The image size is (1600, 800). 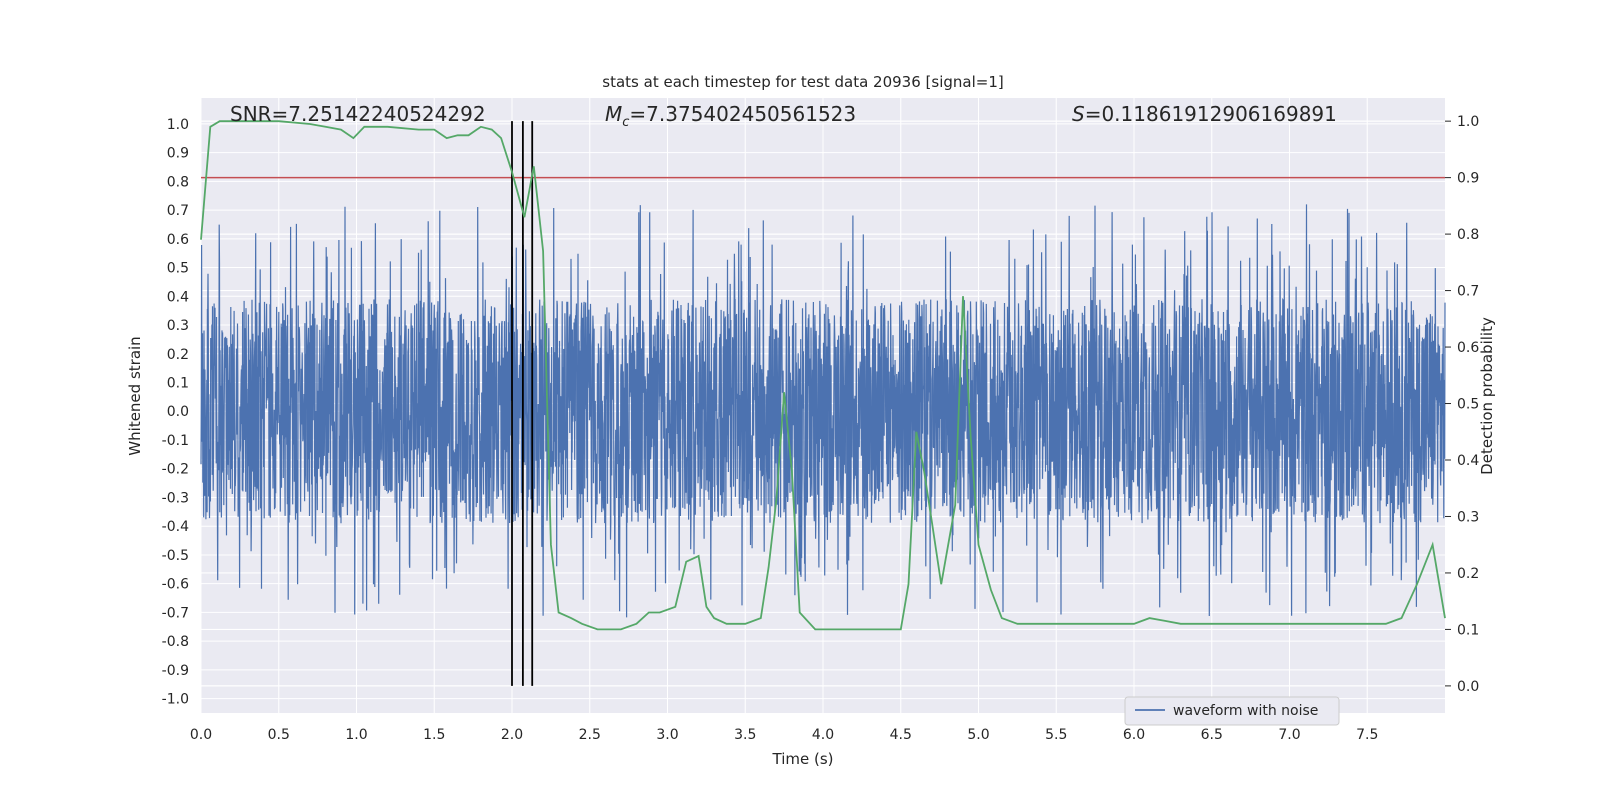 I want to click on x-tick-label: 3.0, so click(x=667, y=735).